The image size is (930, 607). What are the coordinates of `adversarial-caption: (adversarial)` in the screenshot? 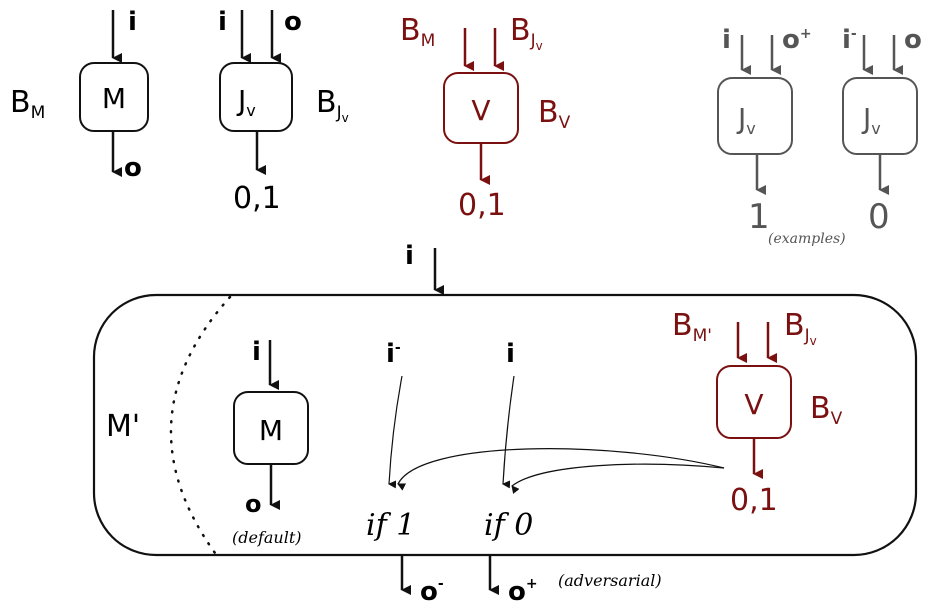 It's located at (610, 580).